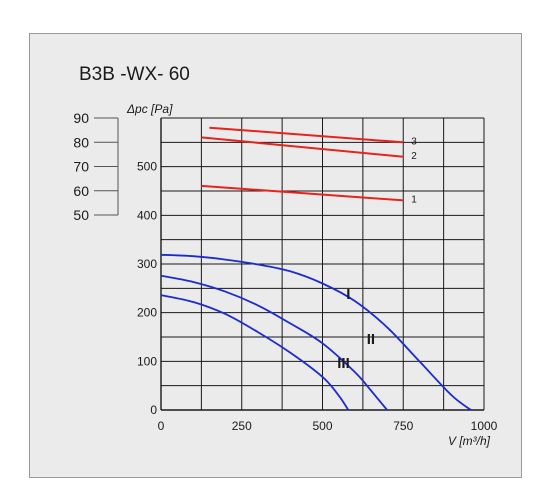  Describe the element at coordinates (242, 426) in the screenshot. I see `x-tick-label: 250` at that location.